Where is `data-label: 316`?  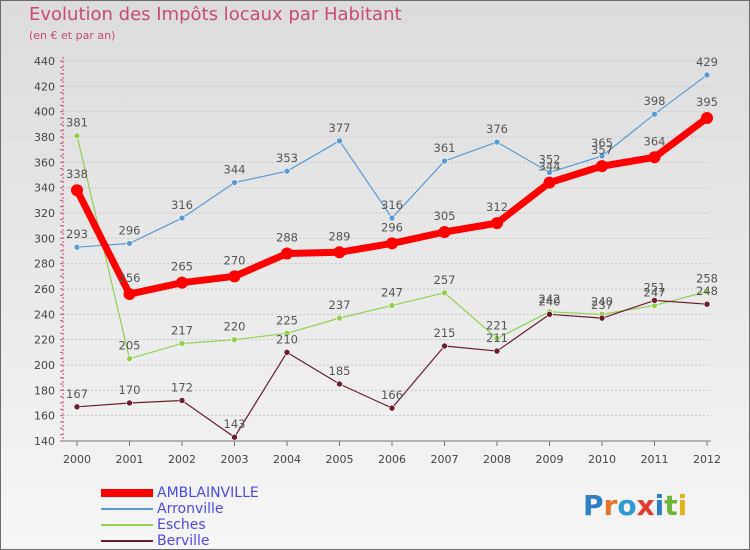
data-label: 316 is located at coordinates (392, 205).